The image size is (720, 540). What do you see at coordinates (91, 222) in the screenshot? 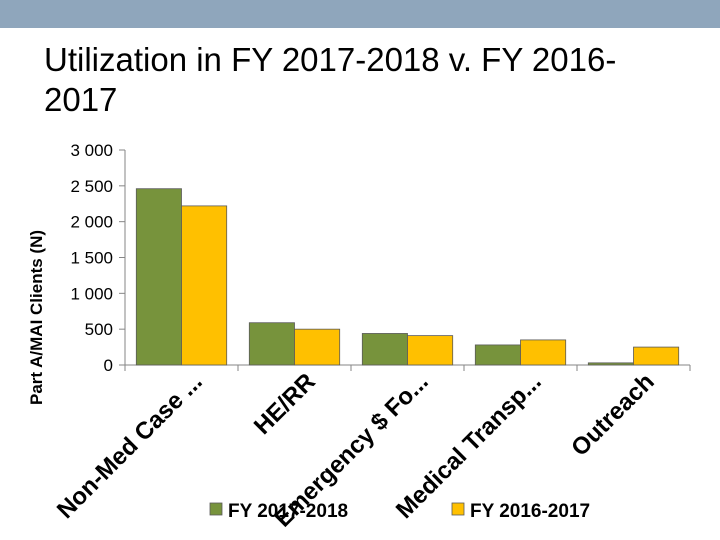
I see `y-tick-label: 2 000` at bounding box center [91, 222].